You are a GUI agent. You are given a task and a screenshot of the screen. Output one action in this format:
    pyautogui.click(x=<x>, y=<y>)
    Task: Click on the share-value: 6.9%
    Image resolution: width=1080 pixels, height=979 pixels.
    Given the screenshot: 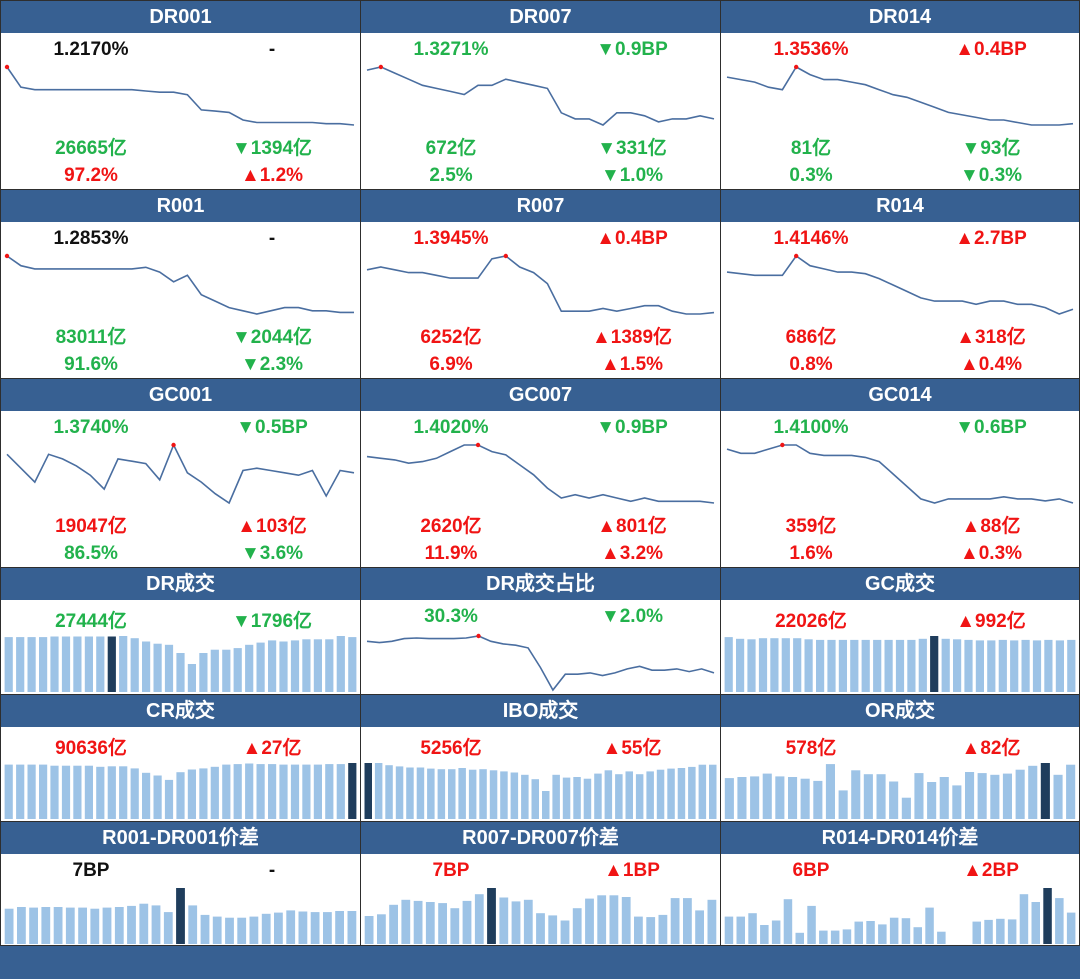 What is the action you would take?
    pyautogui.click(x=451, y=364)
    